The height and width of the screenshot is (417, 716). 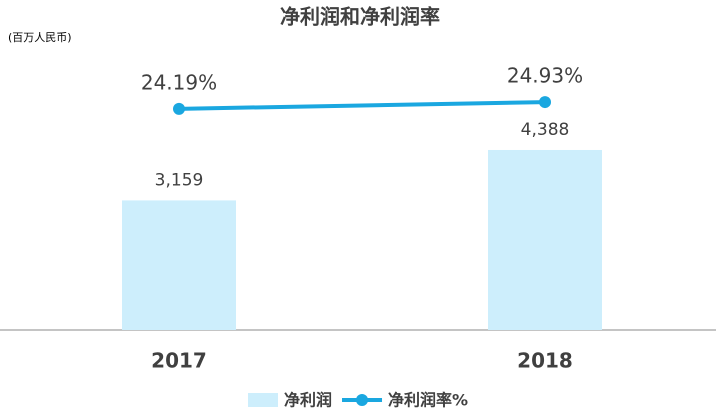 What do you see at coordinates (179, 82) in the screenshot?
I see `data-label: 24.19%` at bounding box center [179, 82].